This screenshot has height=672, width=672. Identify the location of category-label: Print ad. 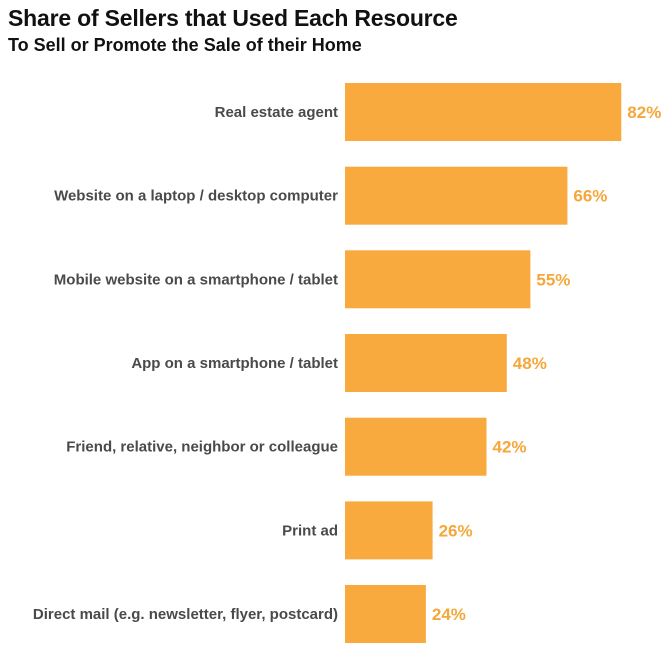
(310, 530).